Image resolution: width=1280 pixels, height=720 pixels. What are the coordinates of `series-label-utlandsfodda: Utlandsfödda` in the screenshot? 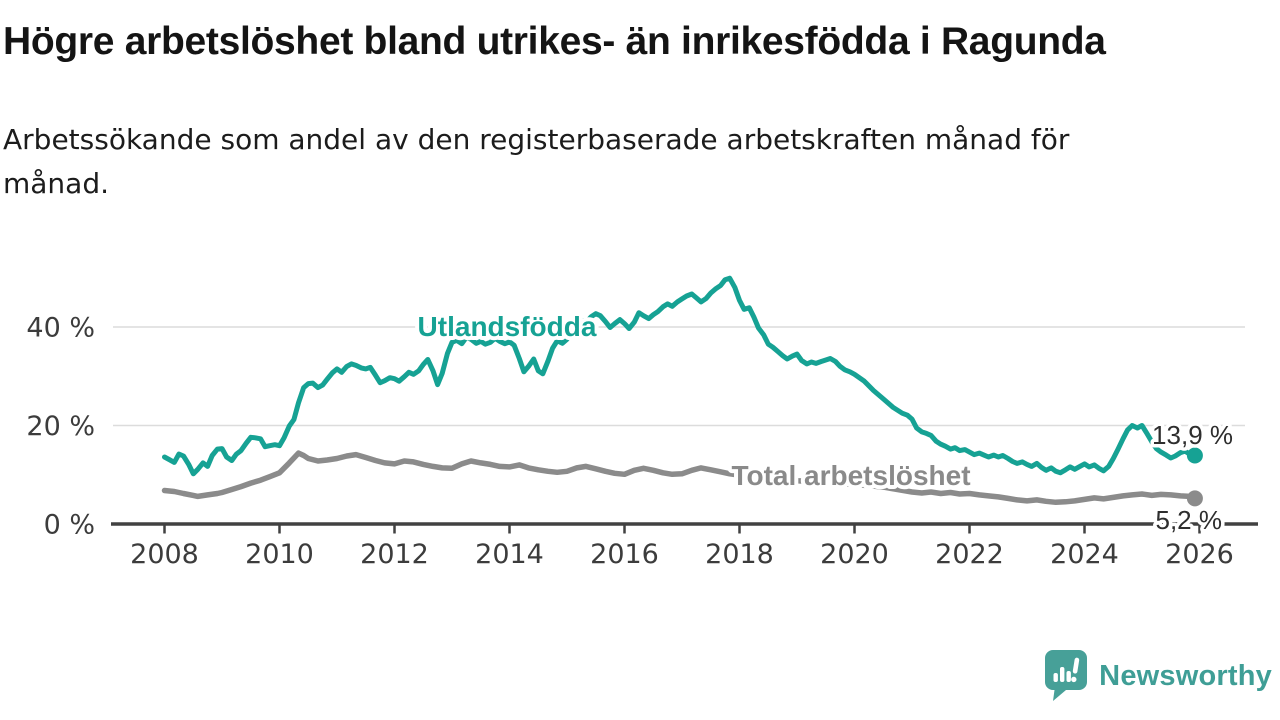 It's located at (507, 326).